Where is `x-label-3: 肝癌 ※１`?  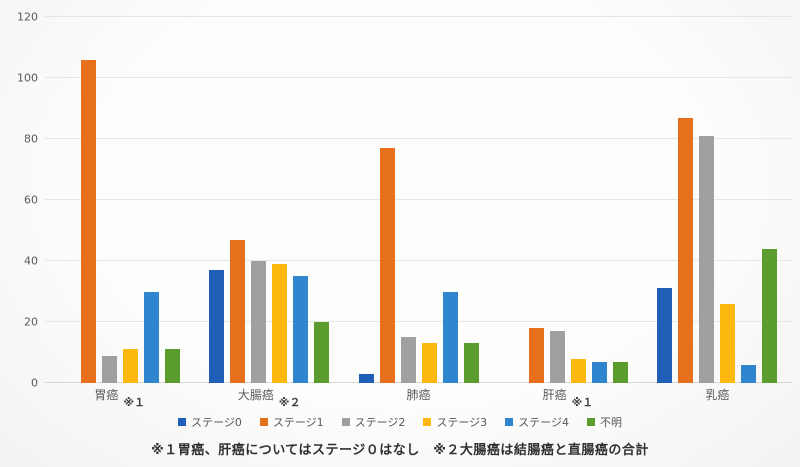 x-label-3: 肝癌 ※１ is located at coordinates (567, 397).